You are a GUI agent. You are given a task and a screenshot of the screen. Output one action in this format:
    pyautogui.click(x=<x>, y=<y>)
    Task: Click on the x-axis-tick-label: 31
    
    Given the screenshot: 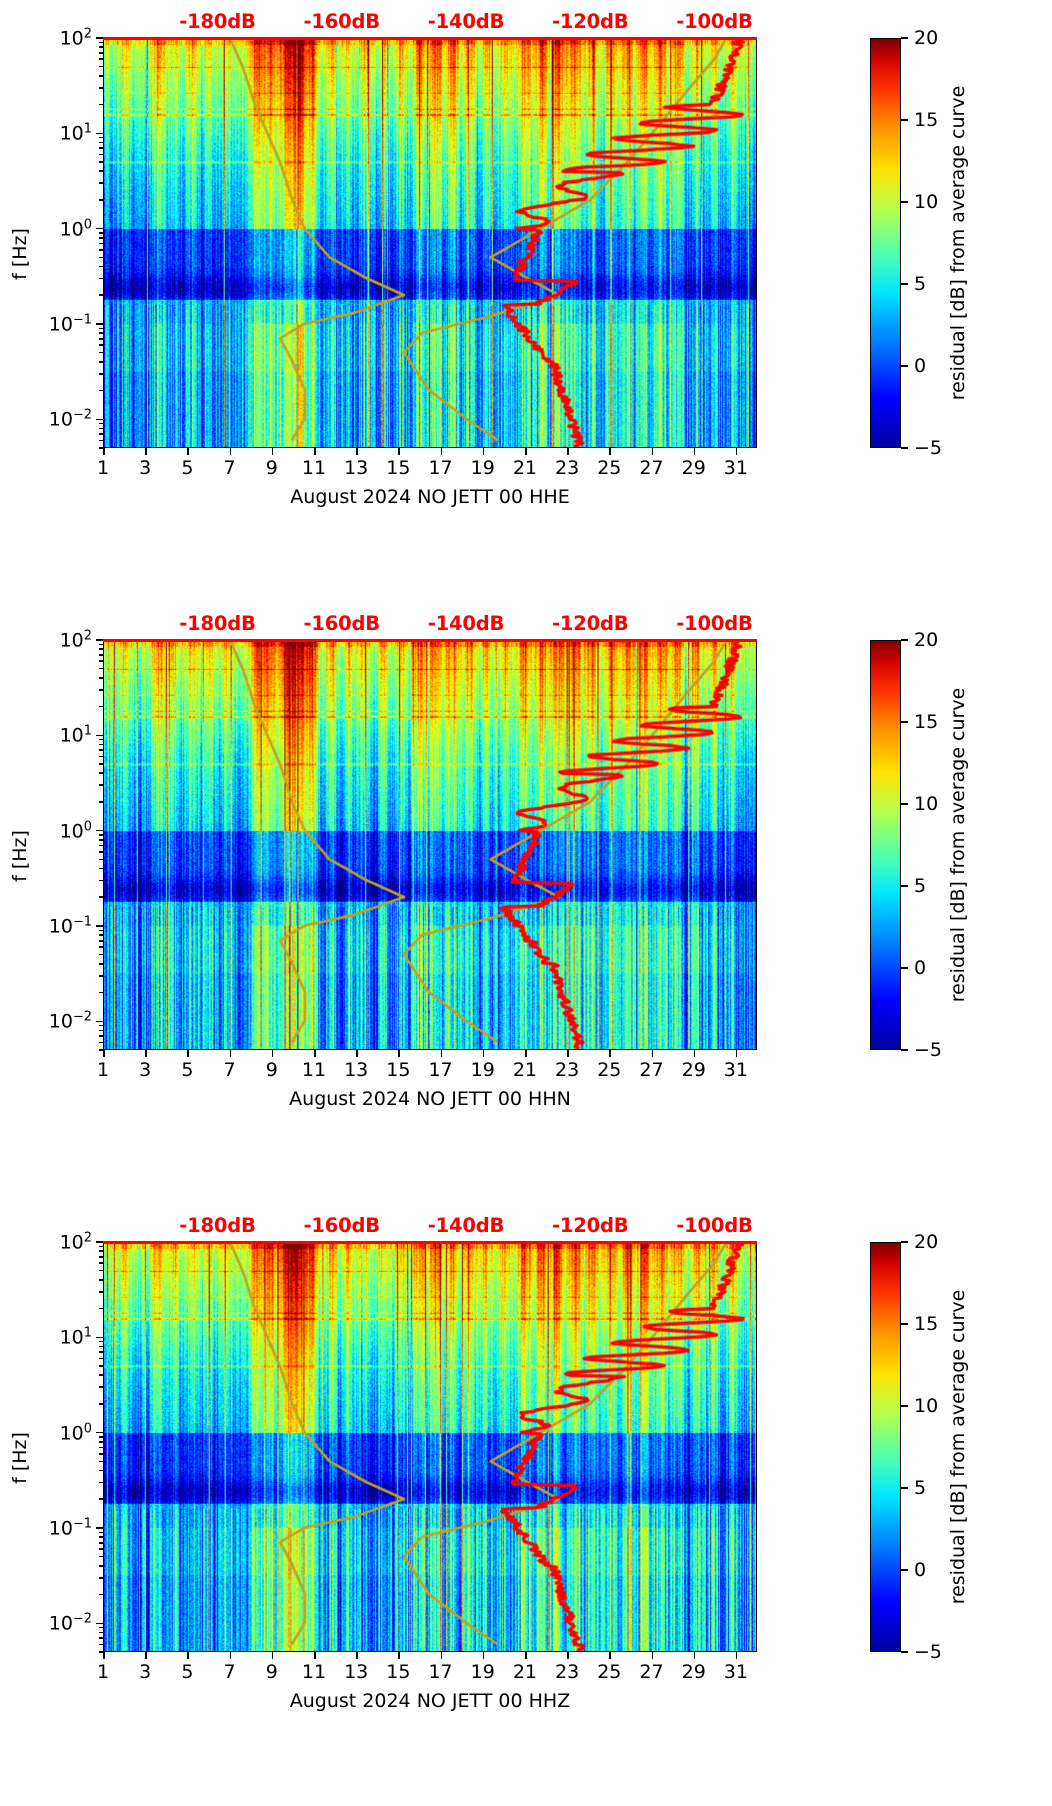 What is the action you would take?
    pyautogui.click(x=735, y=468)
    